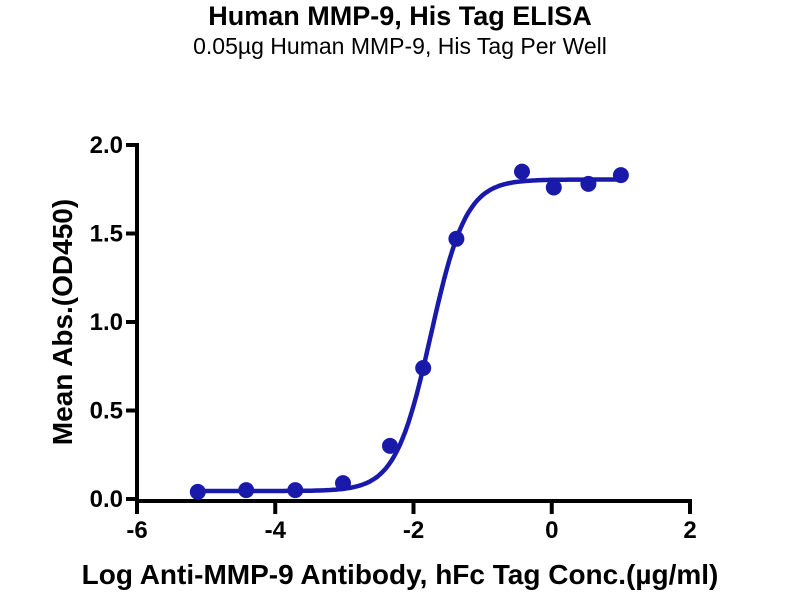 The height and width of the screenshot is (600, 800). Describe the element at coordinates (106, 234) in the screenshot. I see `y-tick-label: 1.5` at that location.